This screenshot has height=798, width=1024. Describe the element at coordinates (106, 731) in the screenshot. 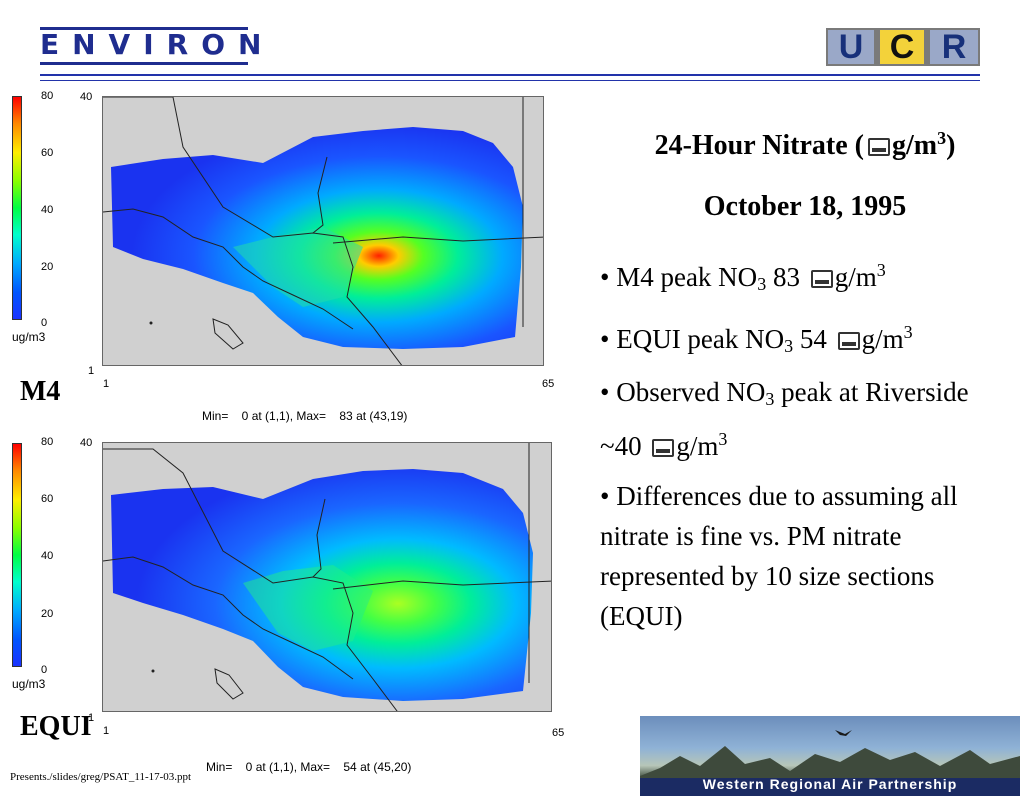

I see `equi-x-axis-left: 1` at that location.